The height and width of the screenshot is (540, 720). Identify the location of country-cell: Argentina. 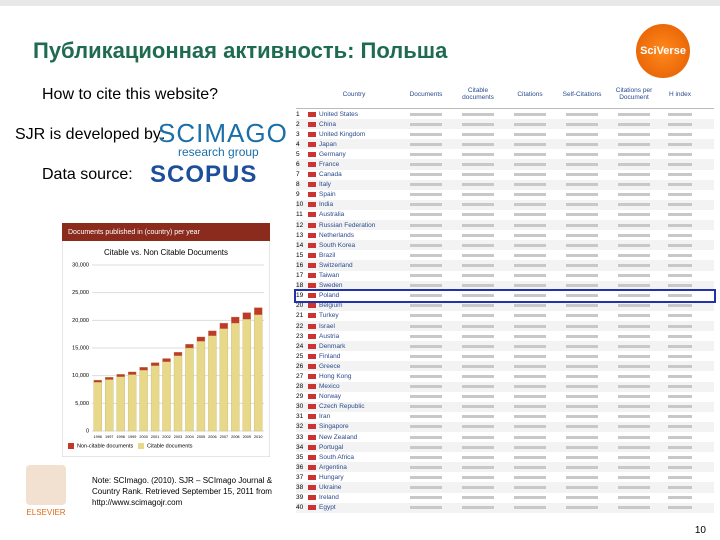
(354, 467).